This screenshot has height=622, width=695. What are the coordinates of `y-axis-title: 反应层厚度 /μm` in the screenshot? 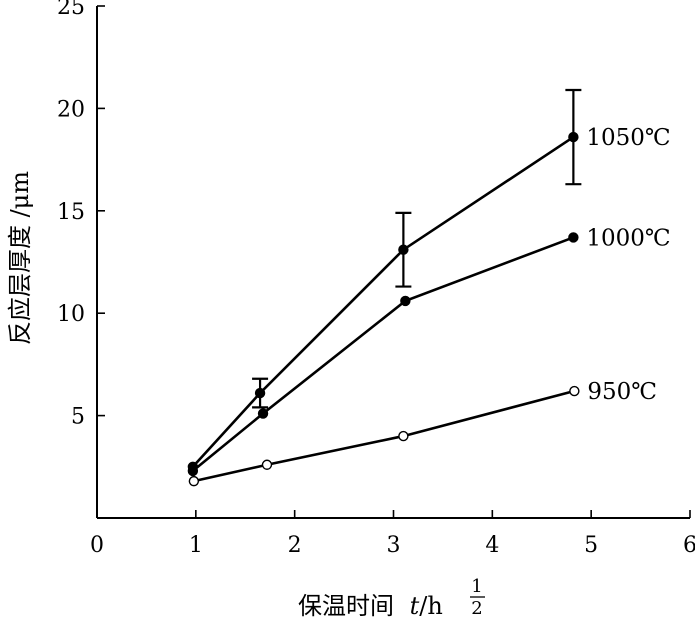 It's located at (20, 258).